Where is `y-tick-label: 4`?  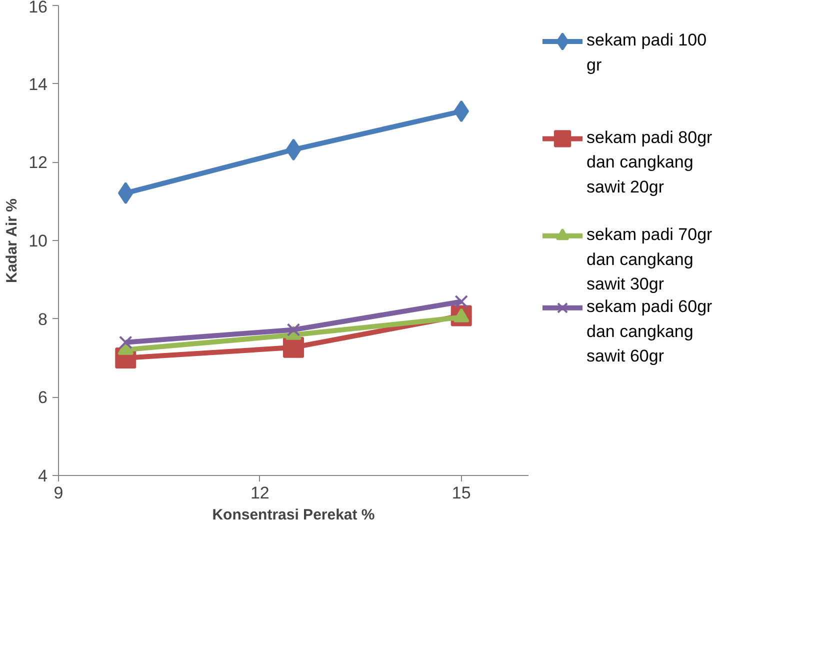 y-tick-label: 4 is located at coordinates (43, 476).